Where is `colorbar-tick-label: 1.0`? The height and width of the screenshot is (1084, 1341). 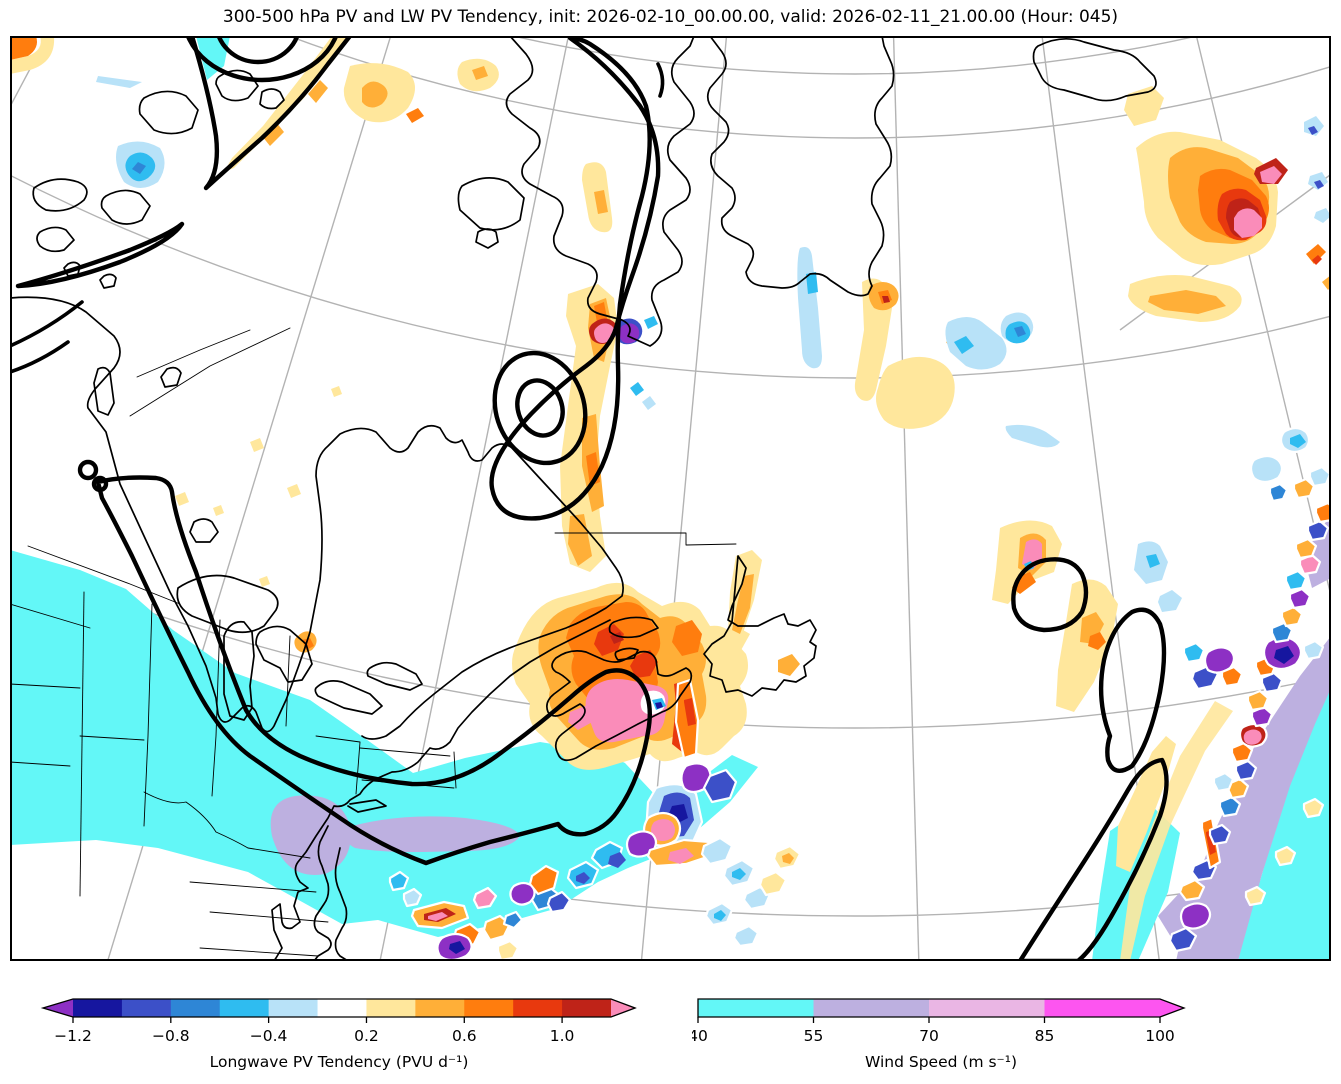 colorbar-tick-label: 1.0 is located at coordinates (562, 1036).